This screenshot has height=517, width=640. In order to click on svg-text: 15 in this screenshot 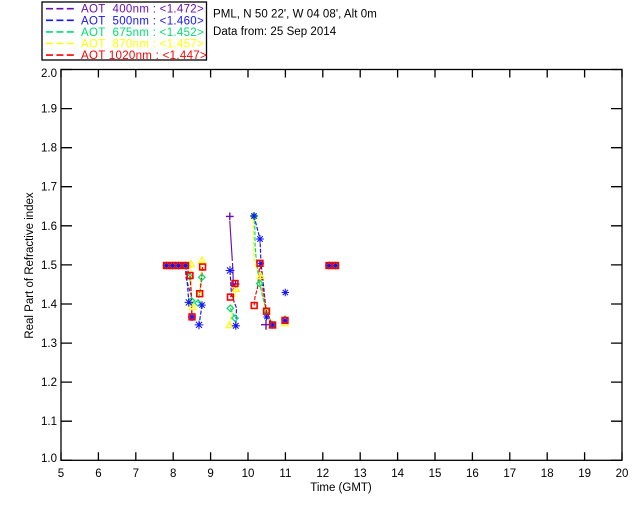, I will do `click(435, 474)`.